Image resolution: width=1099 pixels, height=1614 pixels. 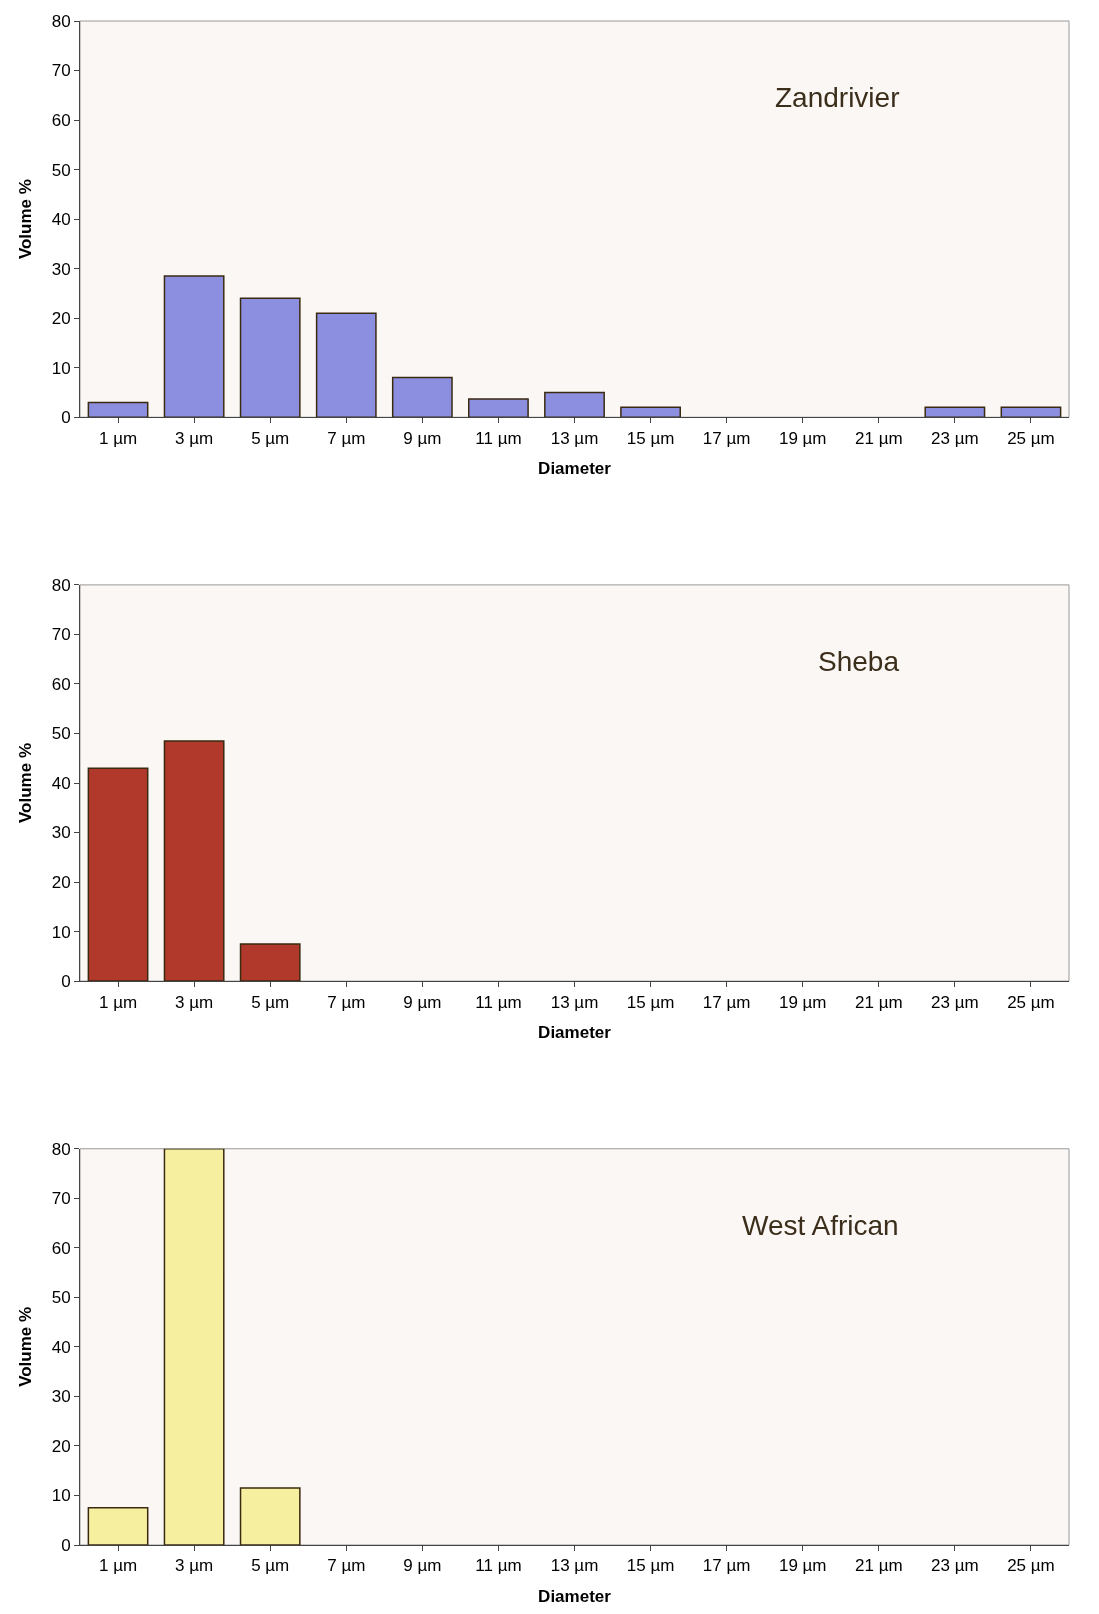 What do you see at coordinates (859, 661) in the screenshot?
I see `annotation: Sheba` at bounding box center [859, 661].